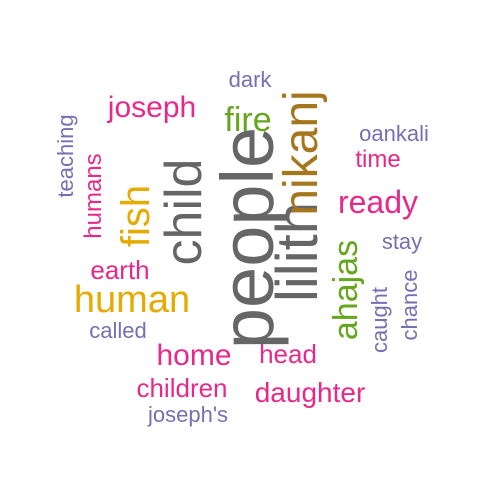 The height and width of the screenshot is (480, 480). I want to click on word-fish: fish, so click(136, 216).